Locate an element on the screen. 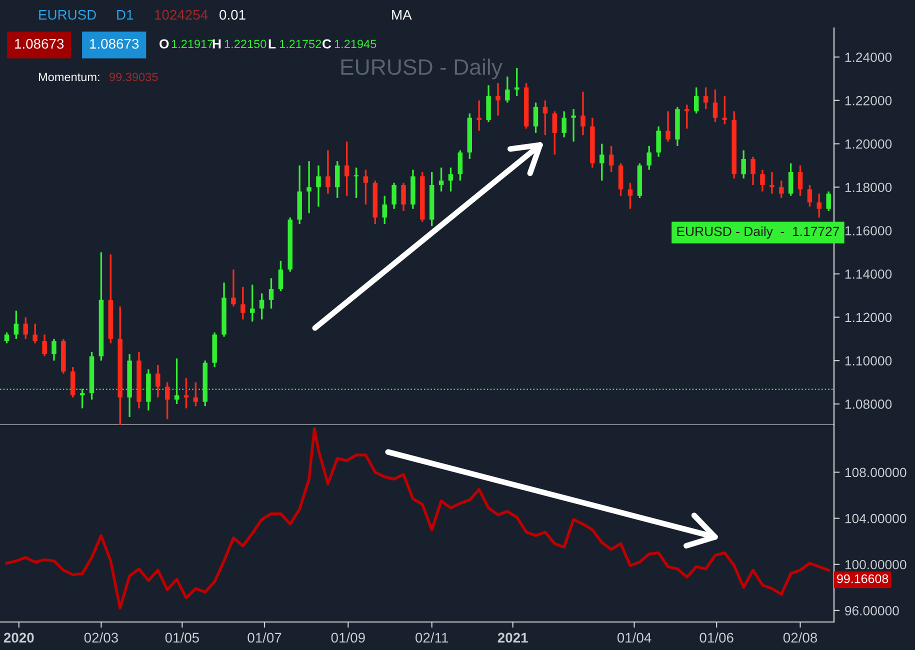 The height and width of the screenshot is (650, 915). x-tick-label: 02/03 is located at coordinates (101, 637).